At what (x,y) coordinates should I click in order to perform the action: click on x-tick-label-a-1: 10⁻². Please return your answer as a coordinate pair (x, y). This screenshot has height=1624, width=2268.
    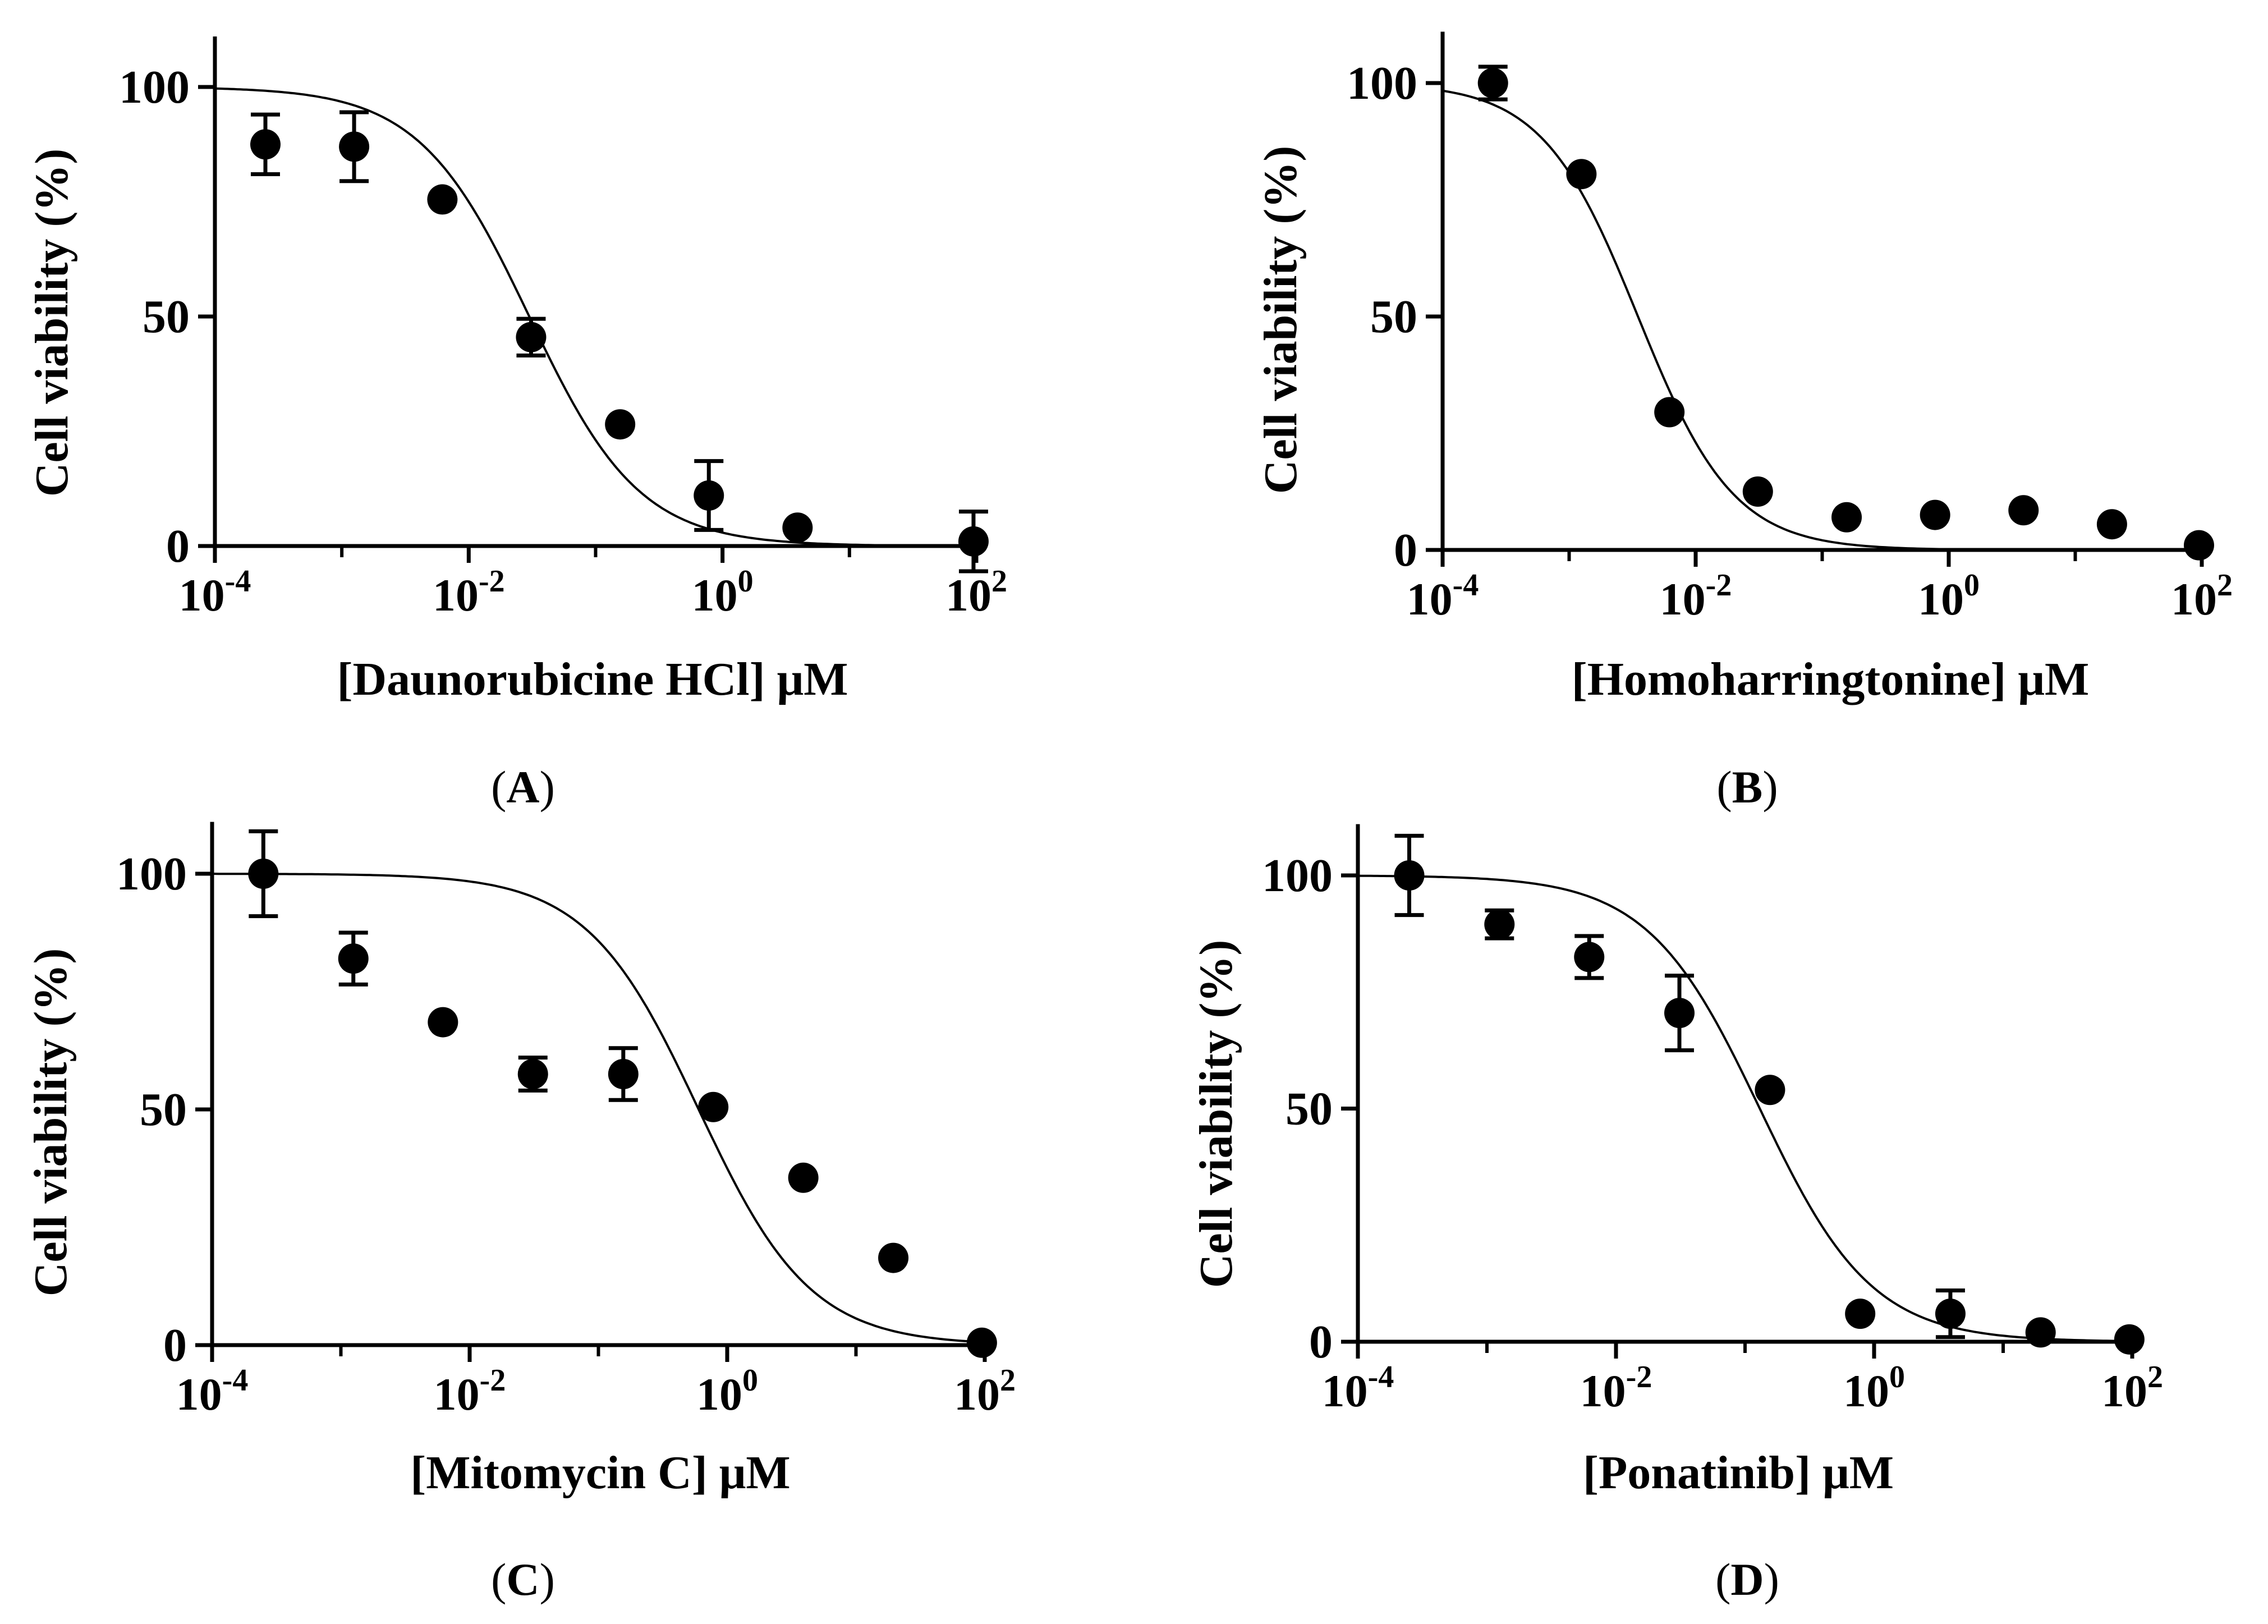
    Looking at the image, I should click on (469, 593).